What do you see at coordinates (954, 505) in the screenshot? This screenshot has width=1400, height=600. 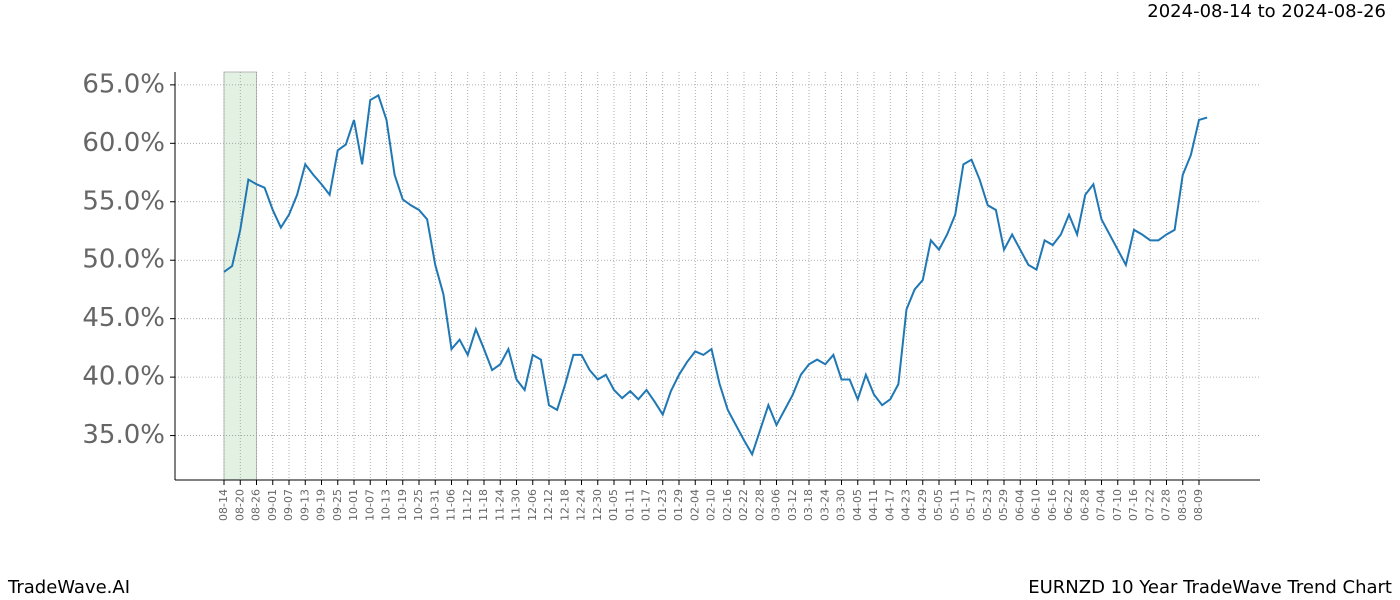 I see `x-tick-label: 05-11` at bounding box center [954, 505].